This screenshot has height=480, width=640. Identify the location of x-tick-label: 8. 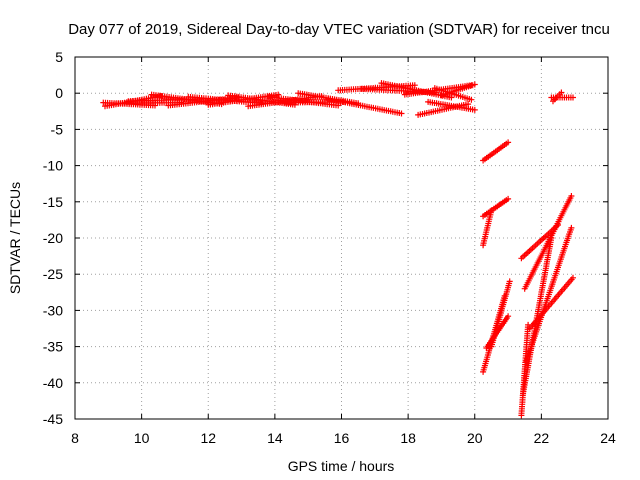
(75, 438).